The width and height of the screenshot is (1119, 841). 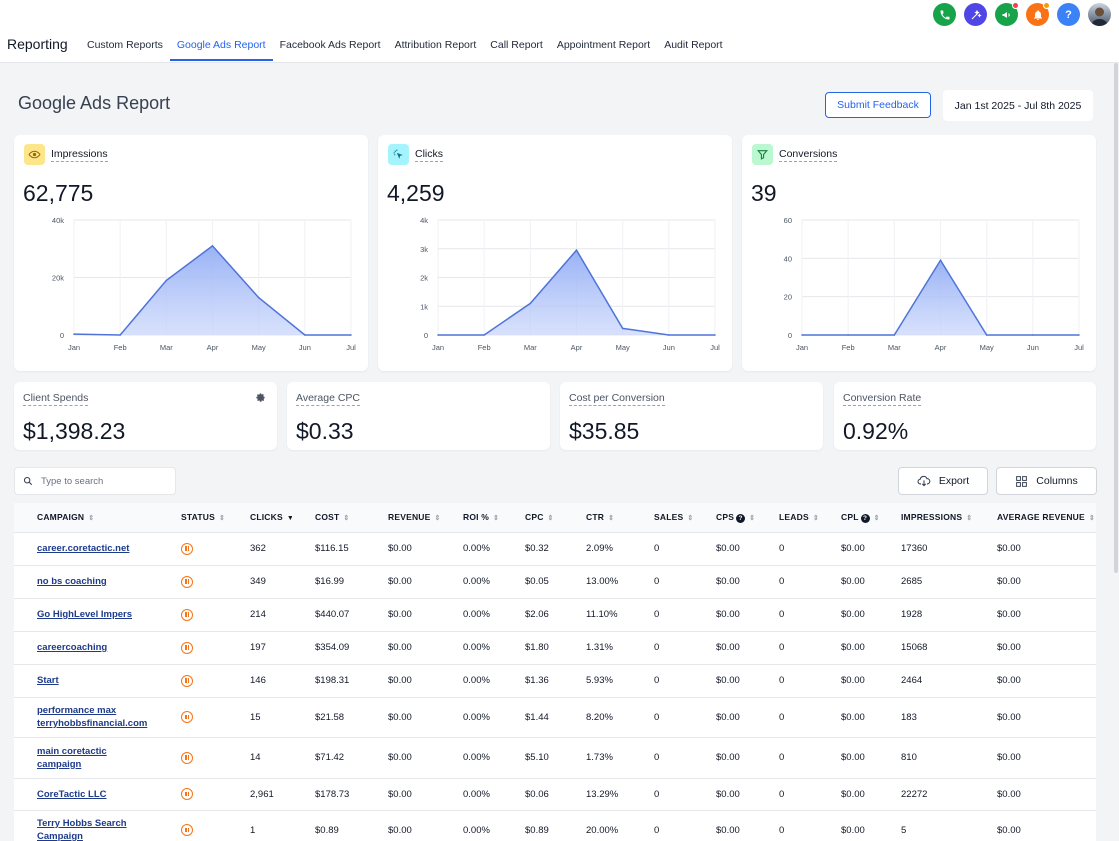 I want to click on export-button: Export, so click(x=943, y=481).